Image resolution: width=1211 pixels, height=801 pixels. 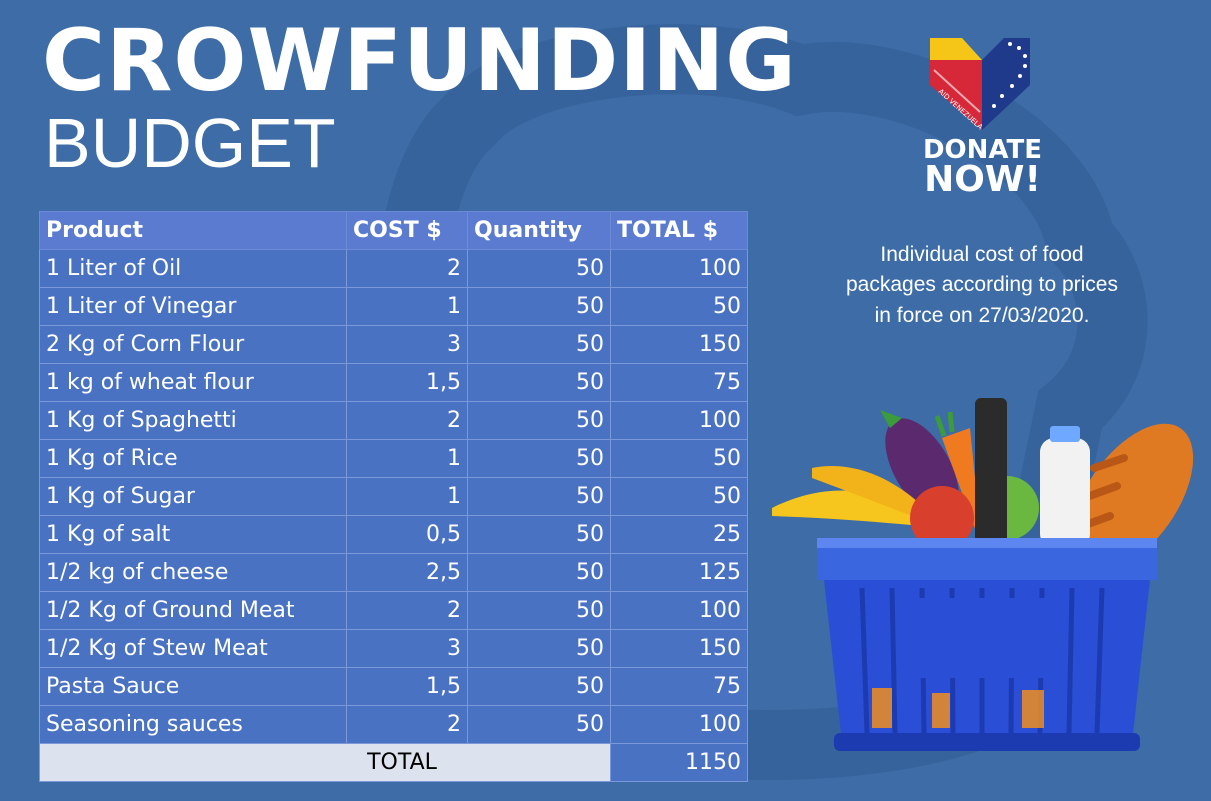 What do you see at coordinates (193, 496) in the screenshot?
I see `product-cell: 1 Kg of Sugar` at bounding box center [193, 496].